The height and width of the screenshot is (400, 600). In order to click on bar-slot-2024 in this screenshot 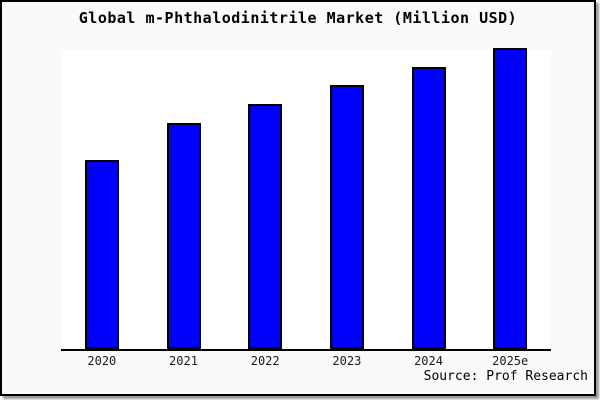, I will do `click(429, 199)`.